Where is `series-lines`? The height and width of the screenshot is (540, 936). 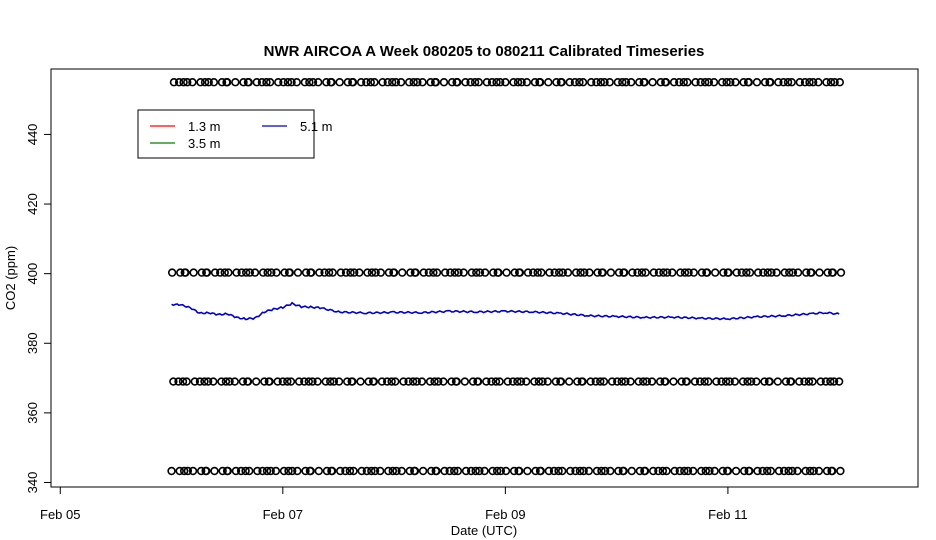 series-lines is located at coordinates (505, 311).